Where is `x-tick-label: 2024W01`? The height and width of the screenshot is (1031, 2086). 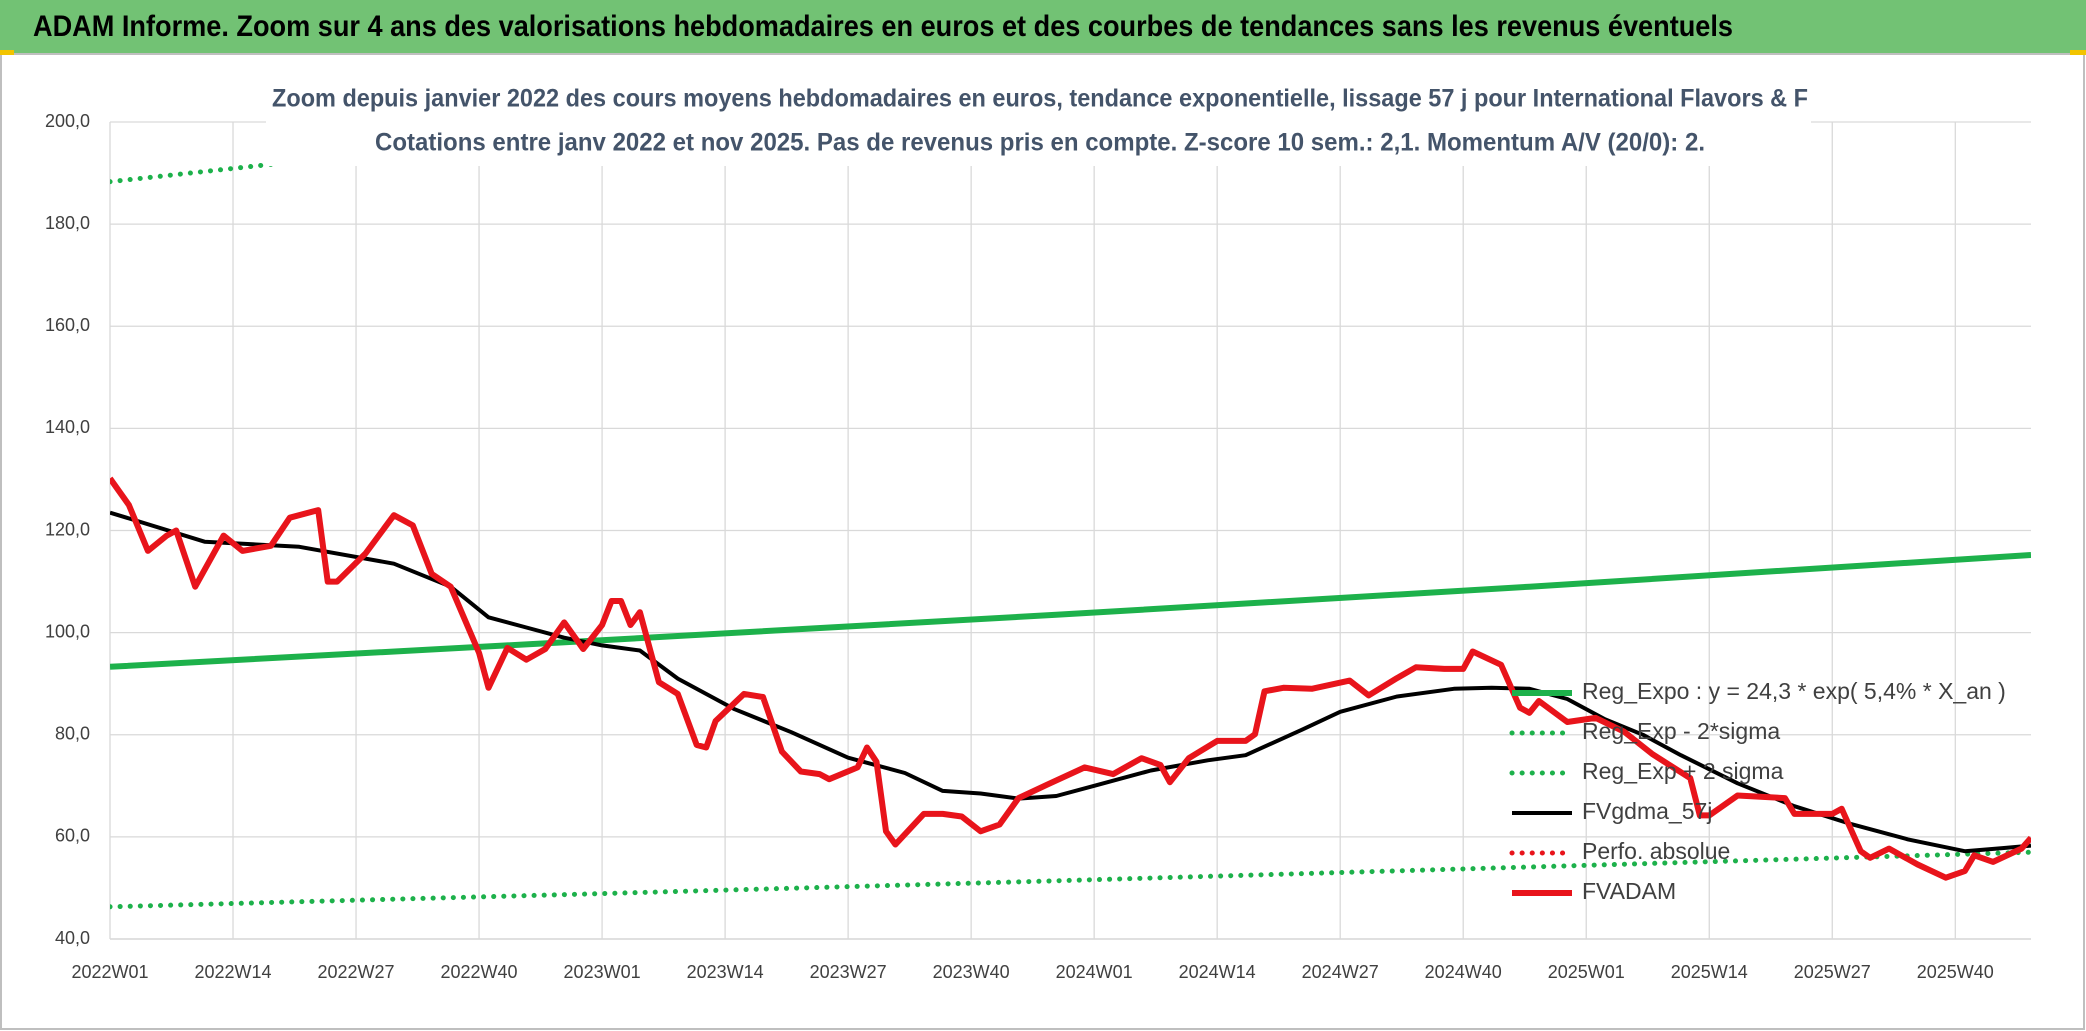 x-tick-label: 2024W01 is located at coordinates (1094, 972).